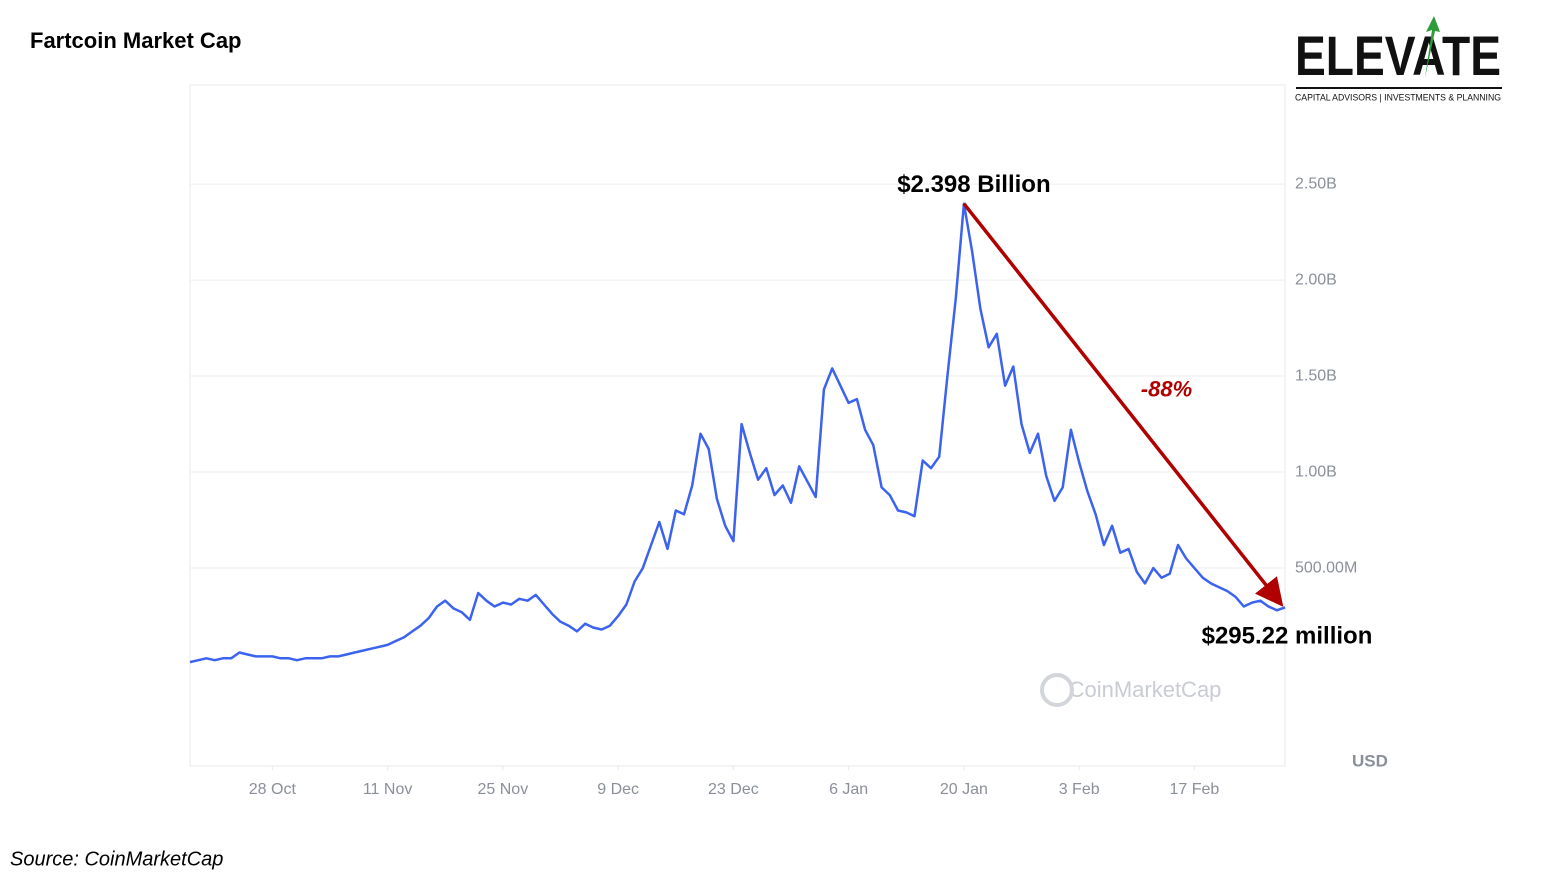  I want to click on y-tick-label: 500.00M, so click(1326, 567).